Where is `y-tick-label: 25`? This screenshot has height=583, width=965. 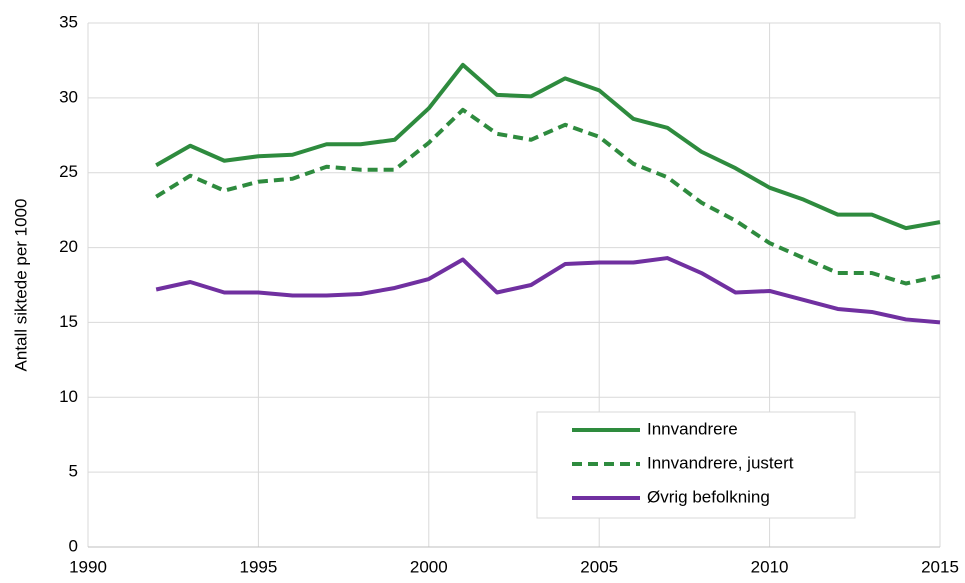
y-tick-label: 25 is located at coordinates (68, 171).